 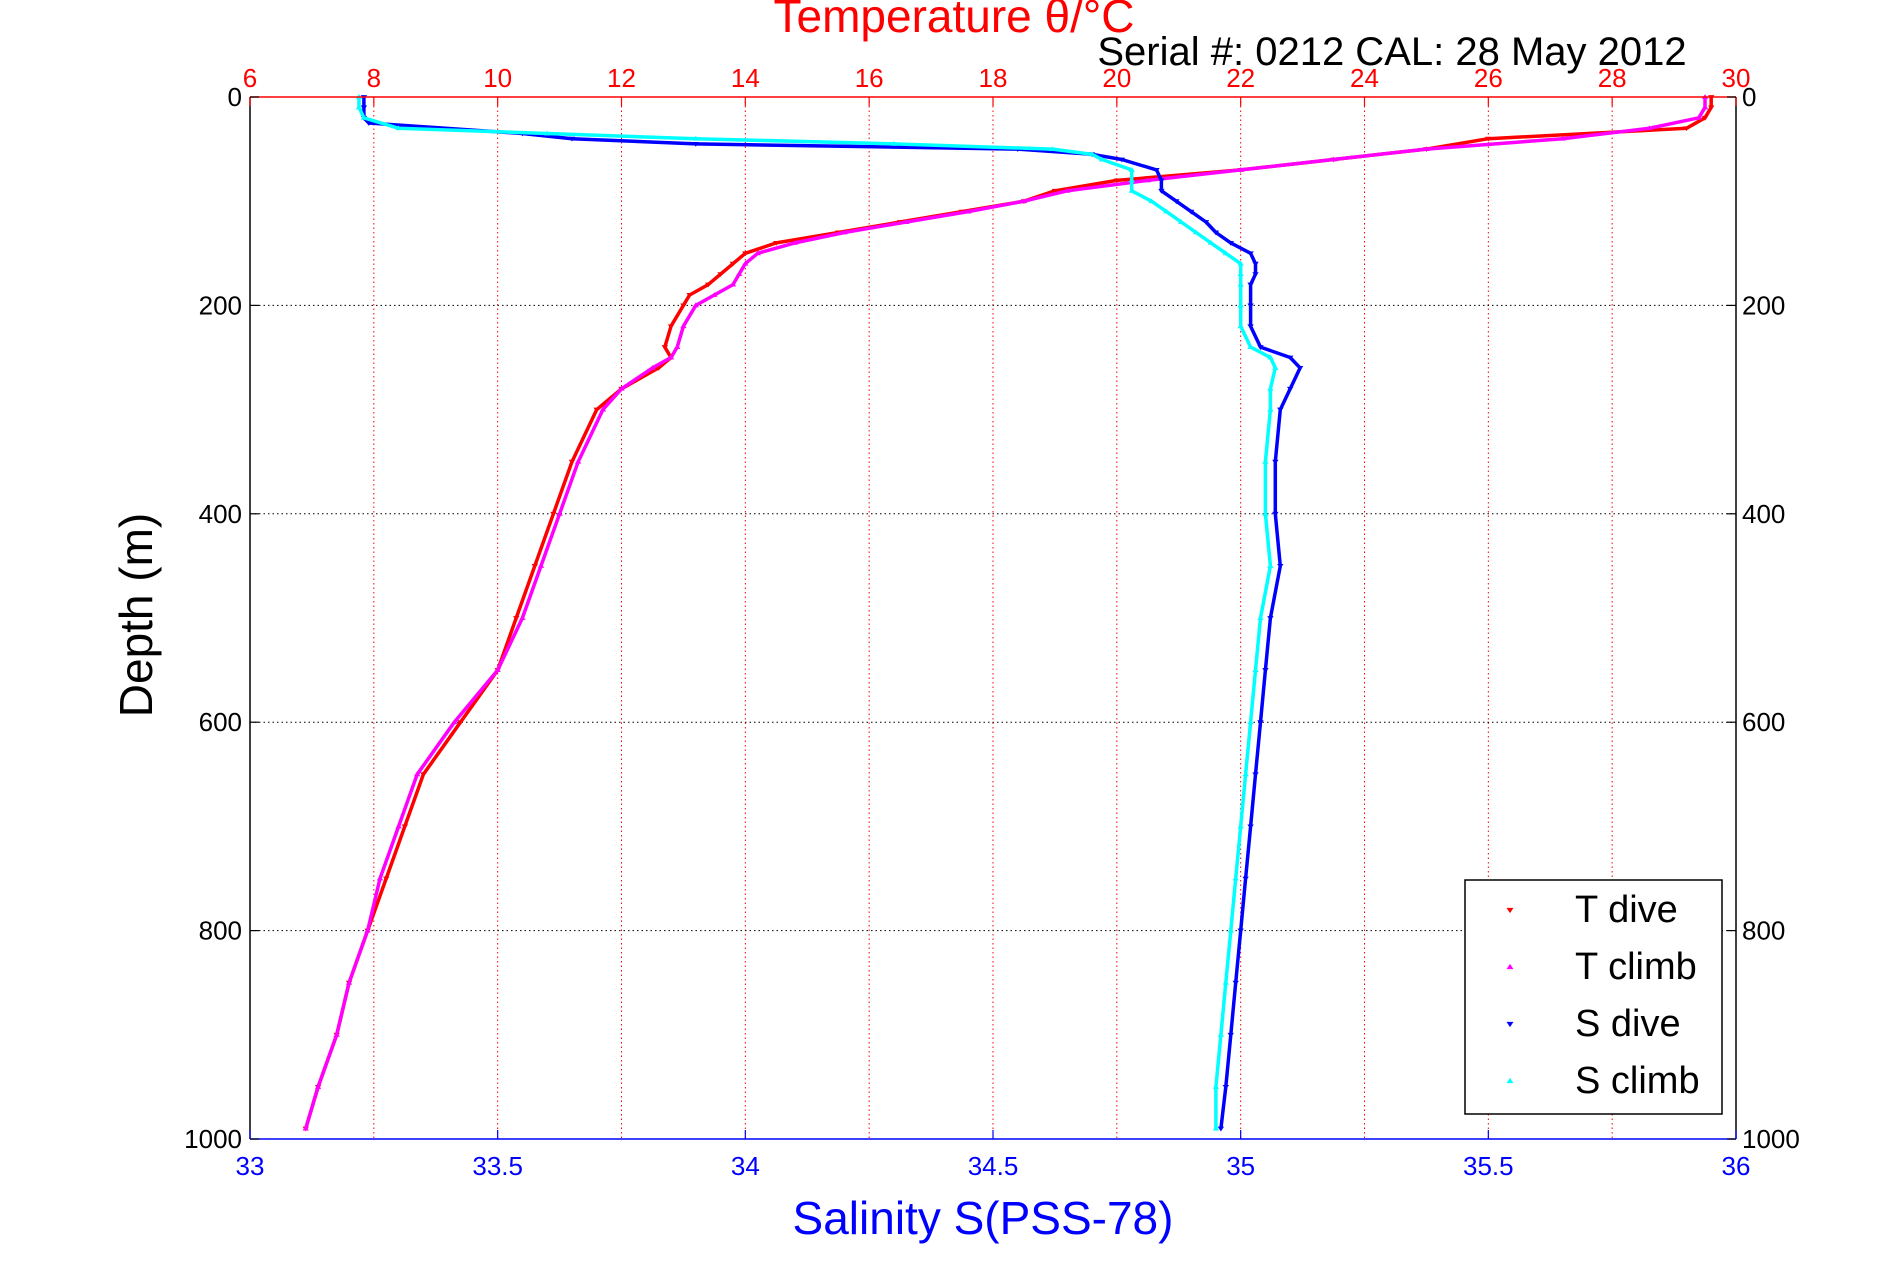 I want to click on tick-label-depth-right: 0, so click(x=1749, y=97).